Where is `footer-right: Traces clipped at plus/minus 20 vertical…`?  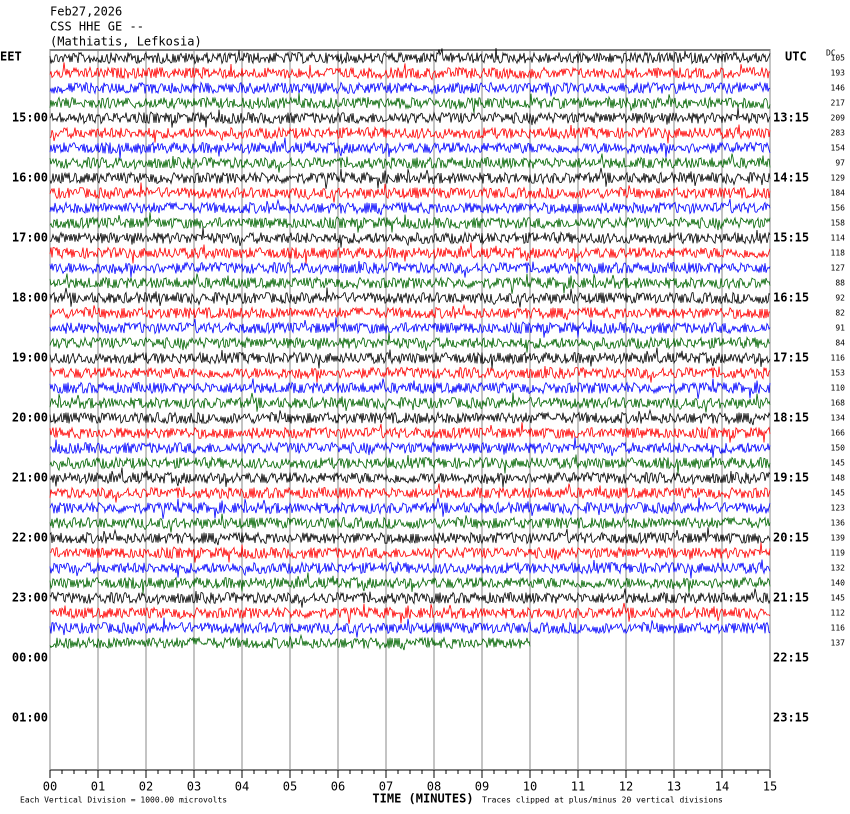 footer-right: Traces clipped at plus/minus 20 vertical… is located at coordinates (602, 800).